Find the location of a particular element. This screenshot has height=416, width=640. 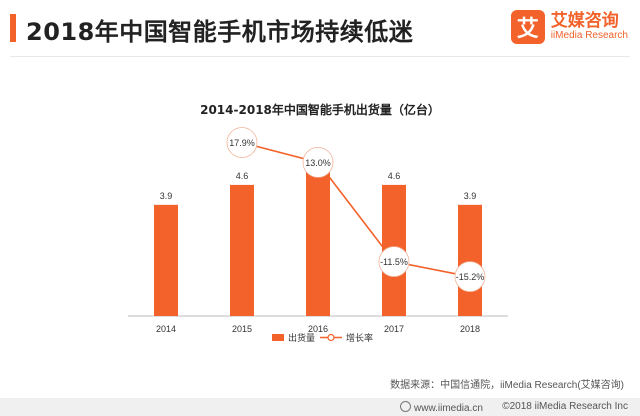

growth-point-2016 is located at coordinates (318, 162).